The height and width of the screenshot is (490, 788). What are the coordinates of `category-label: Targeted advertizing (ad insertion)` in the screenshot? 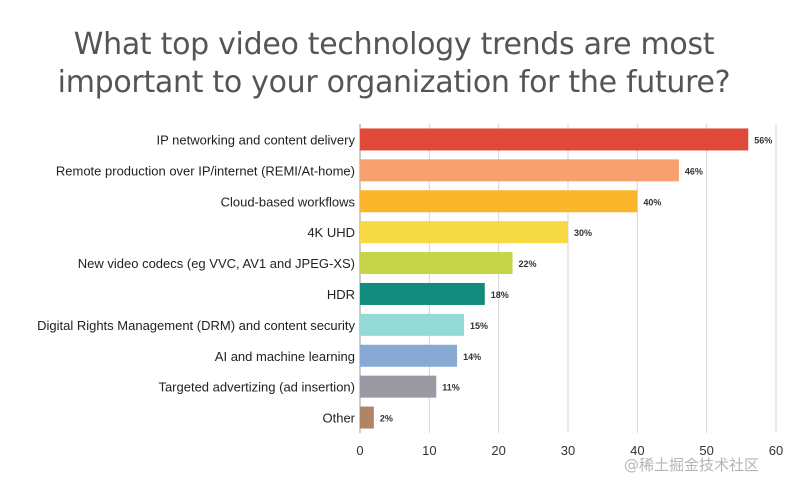 It's located at (256, 387).